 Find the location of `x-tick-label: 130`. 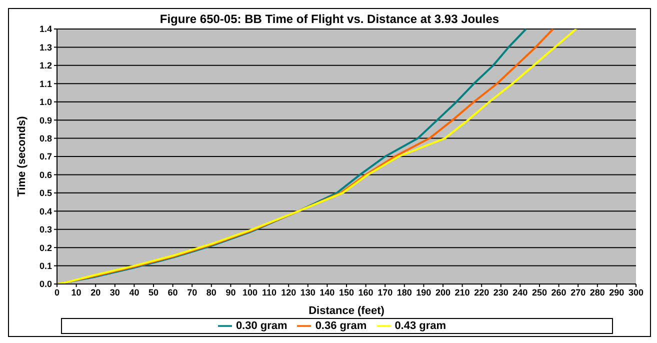

x-tick-label: 130 is located at coordinates (308, 292).